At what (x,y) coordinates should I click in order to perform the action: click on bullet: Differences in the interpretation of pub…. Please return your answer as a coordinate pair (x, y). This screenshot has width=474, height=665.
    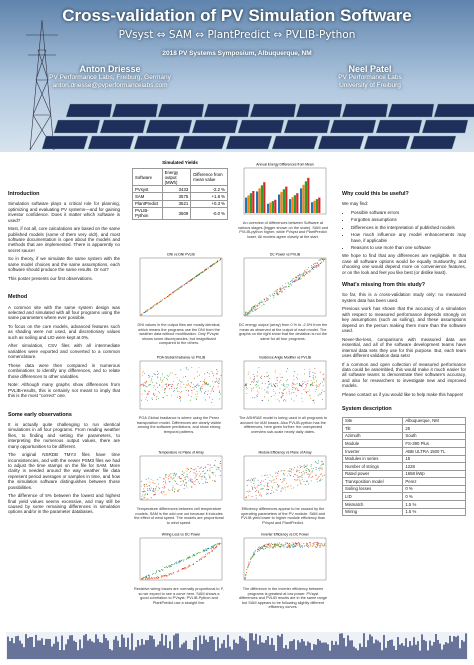
    Looking at the image, I should click on (408, 227).